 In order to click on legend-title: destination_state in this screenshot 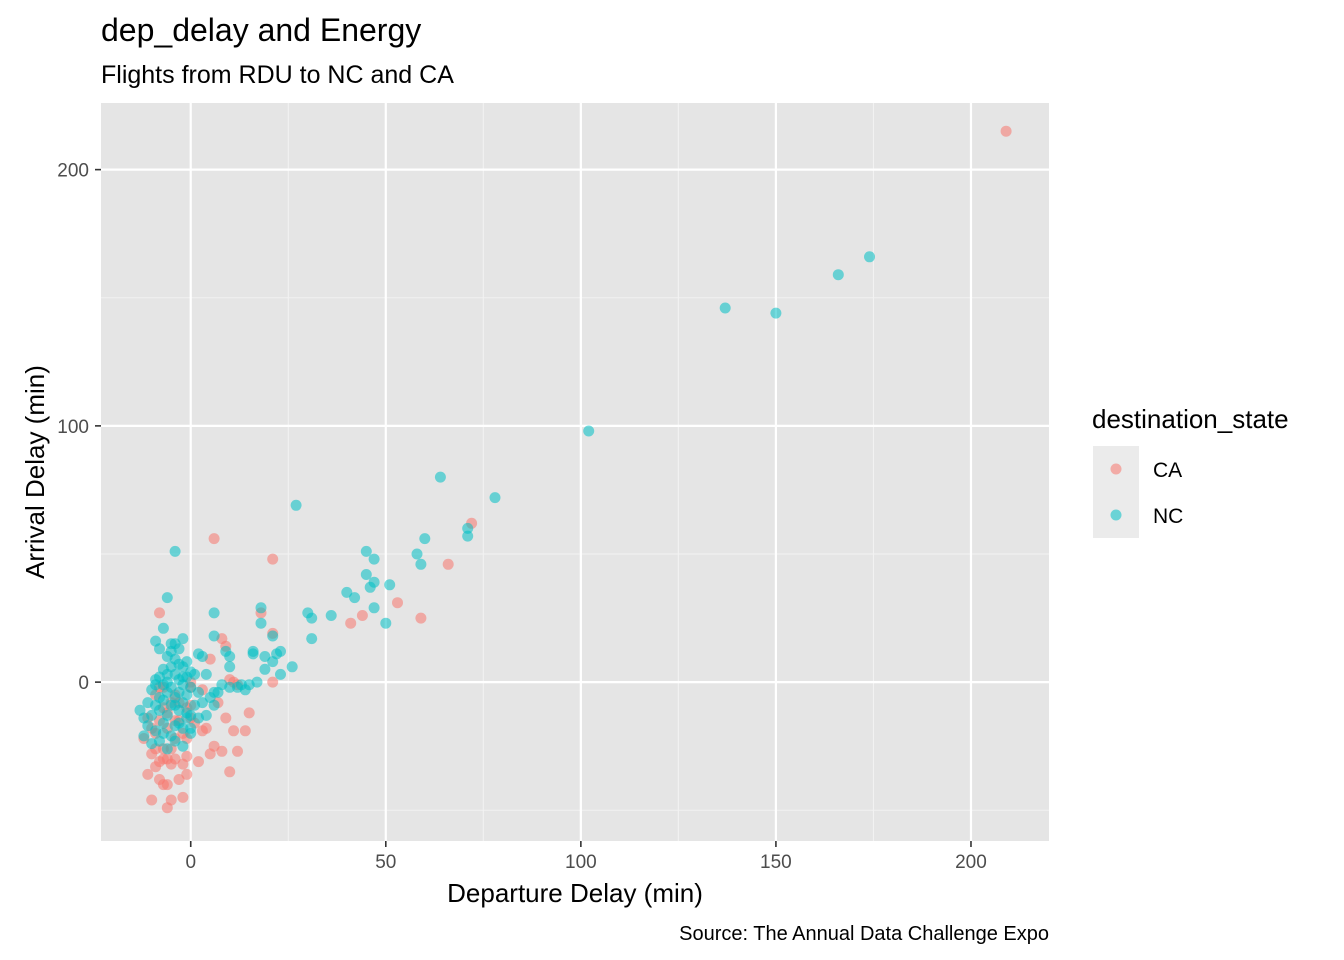, I will do `click(1190, 419)`.